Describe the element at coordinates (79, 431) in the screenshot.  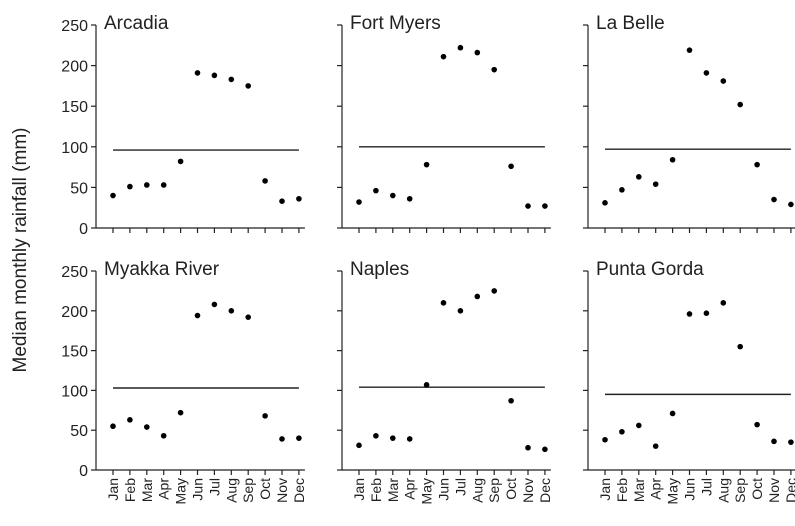
I see `y-tick-label: 50` at that location.